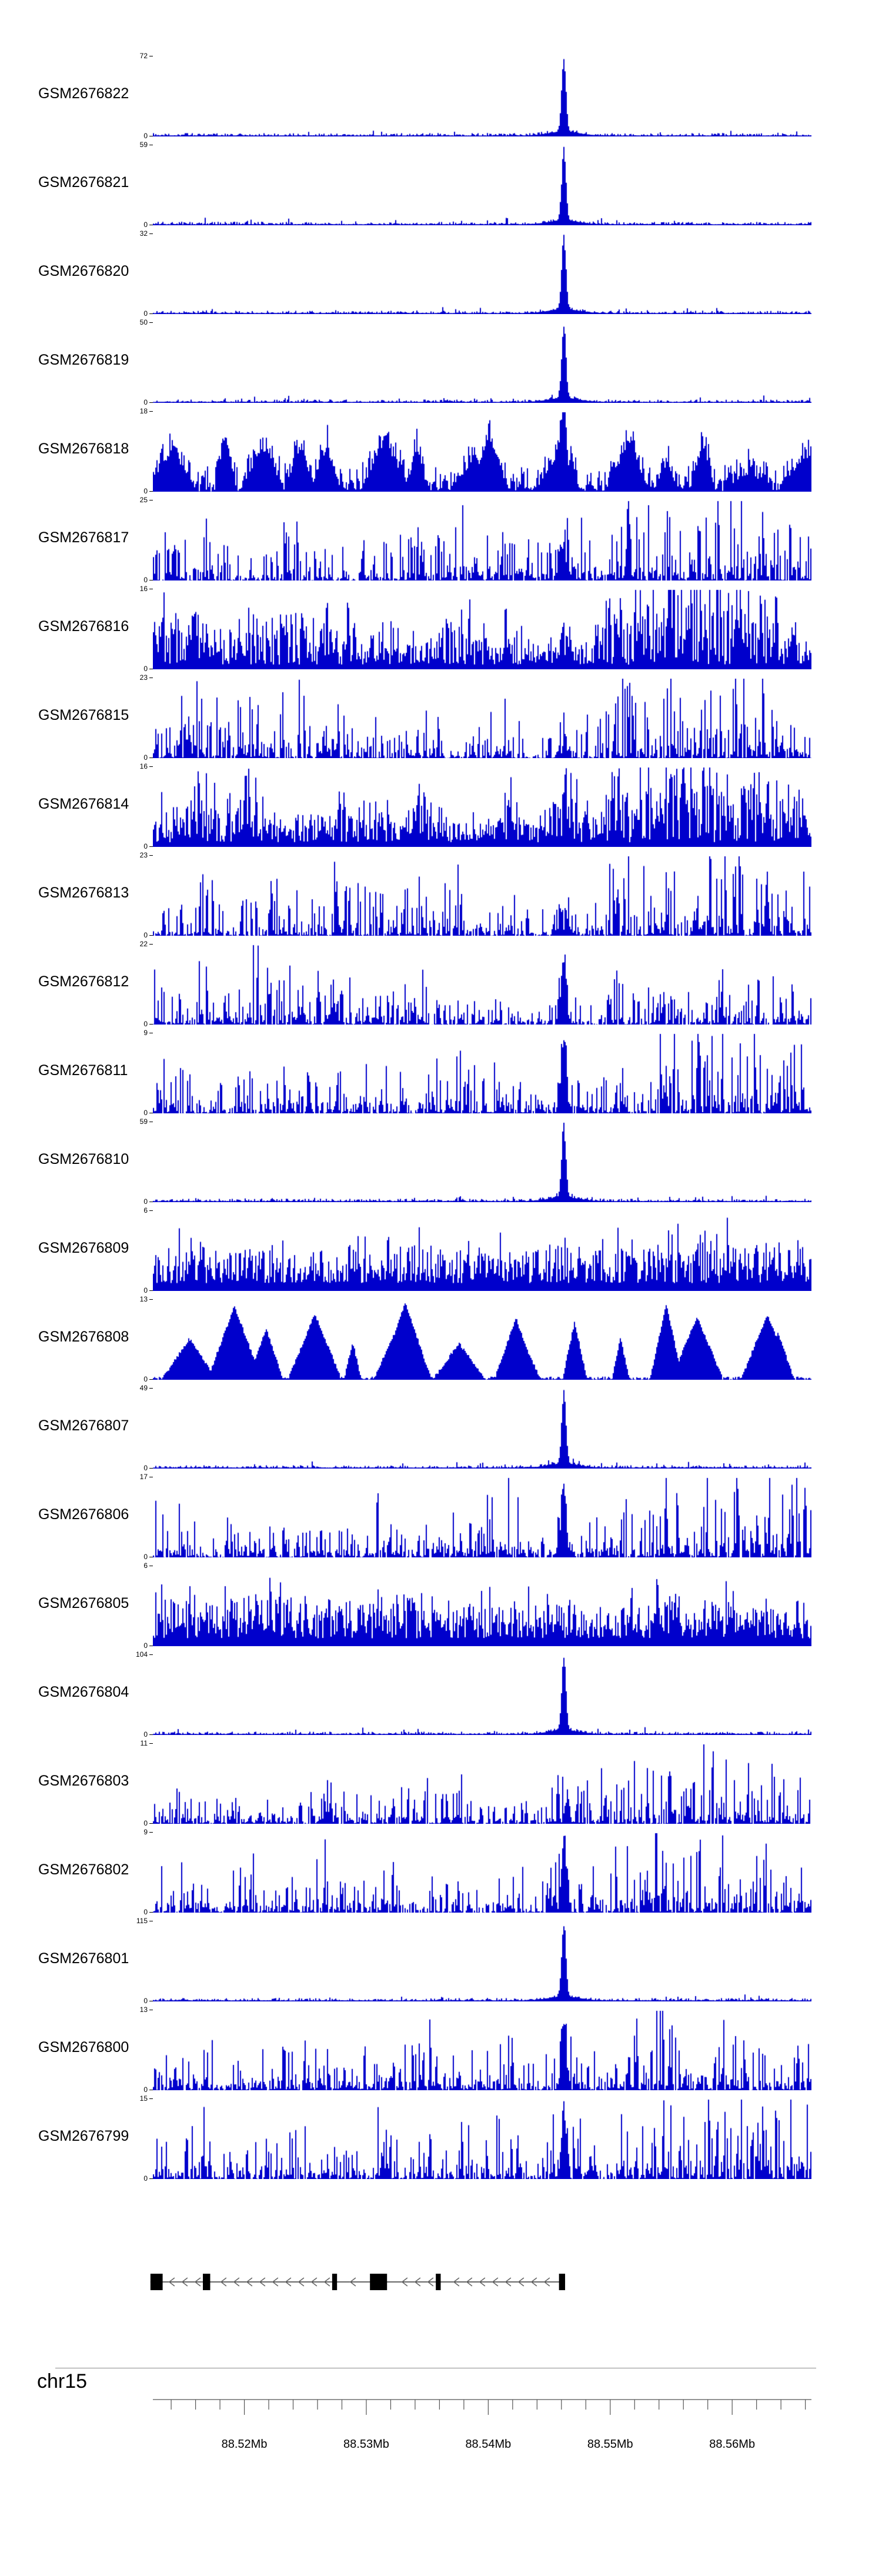 This screenshot has width=882, height=2576. Describe the element at coordinates (143, 1477) in the screenshot. I see `y-axis-max-label: 17` at that location.